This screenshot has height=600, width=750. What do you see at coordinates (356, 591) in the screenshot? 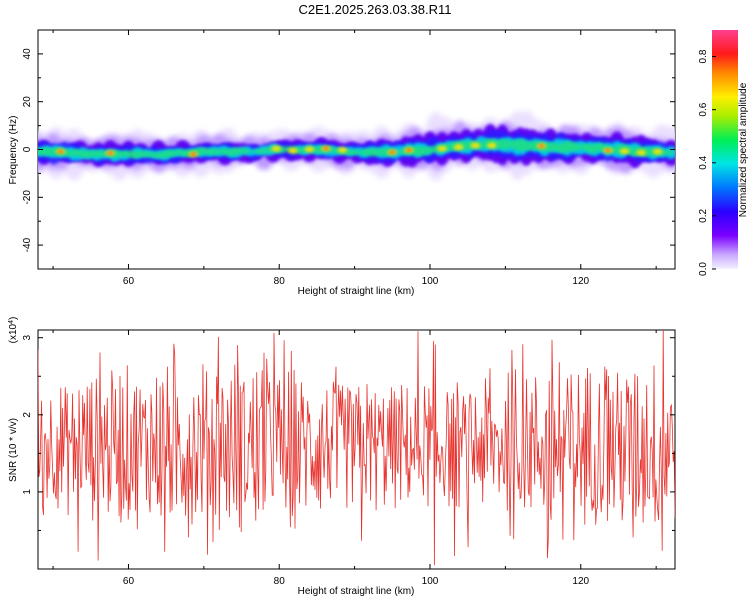
I see `snr-xlabel: Height of straight line (km)` at bounding box center [356, 591].